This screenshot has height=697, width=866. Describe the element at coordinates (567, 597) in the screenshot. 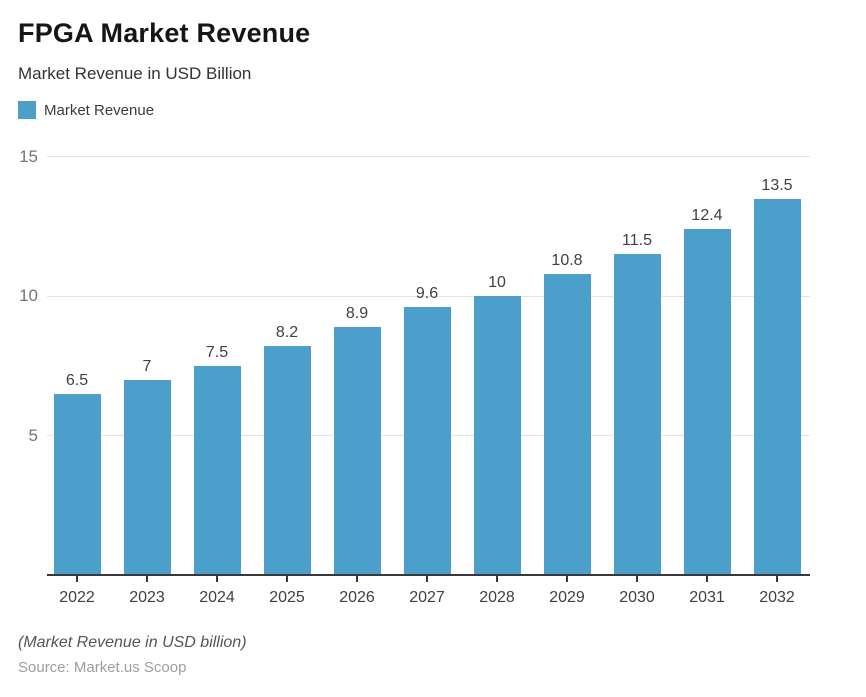

I see `x-axis-tick-label: 2029` at that location.